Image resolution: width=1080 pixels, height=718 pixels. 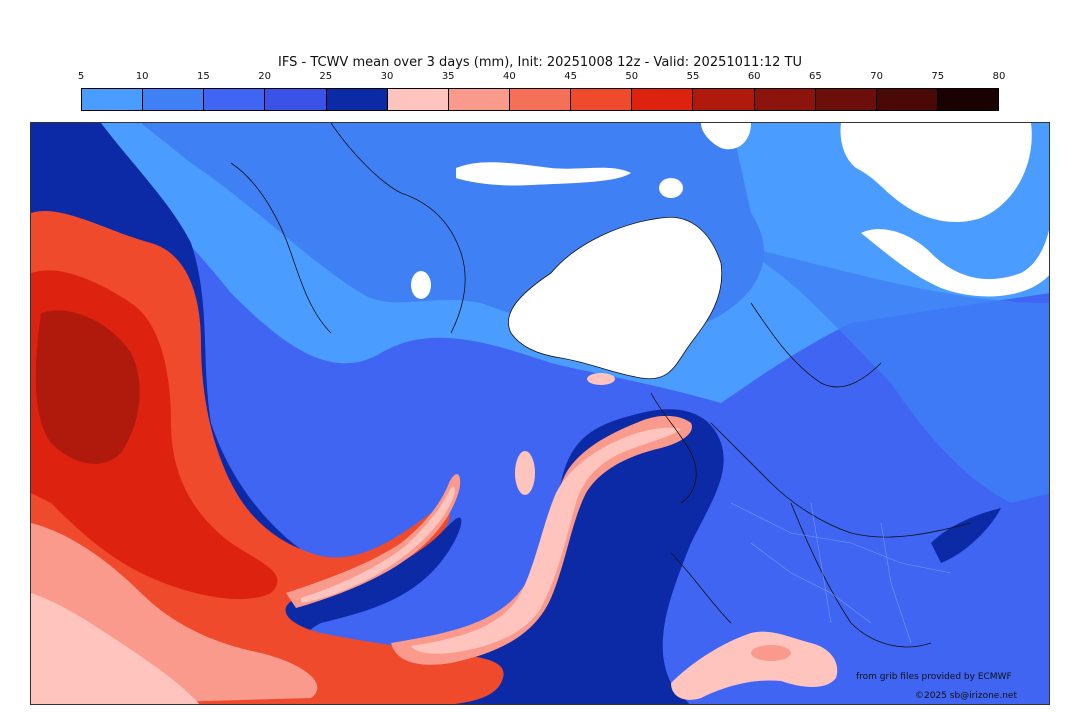 I want to click on colorbar-tick-label: 75, so click(x=938, y=76).